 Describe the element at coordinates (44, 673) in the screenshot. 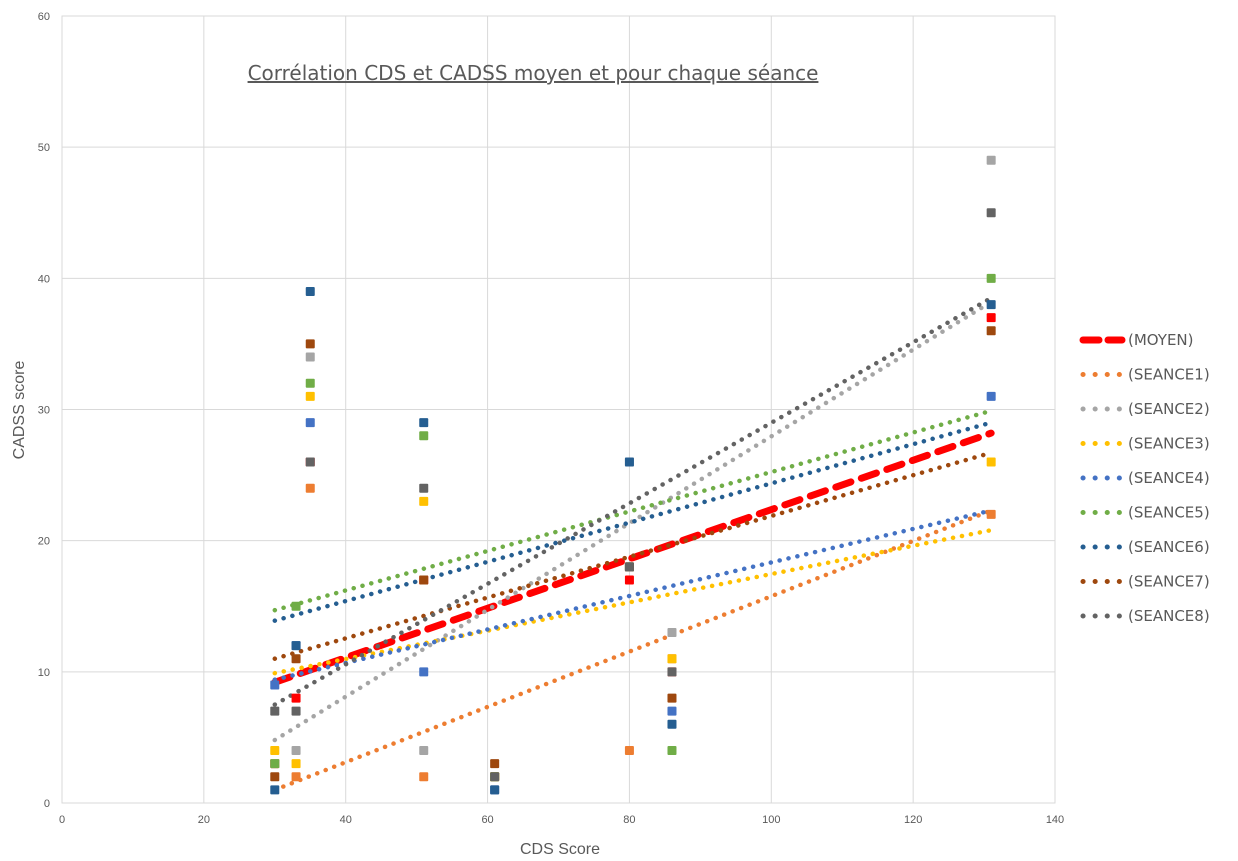

I see `y-tick-label: 10` at that location.